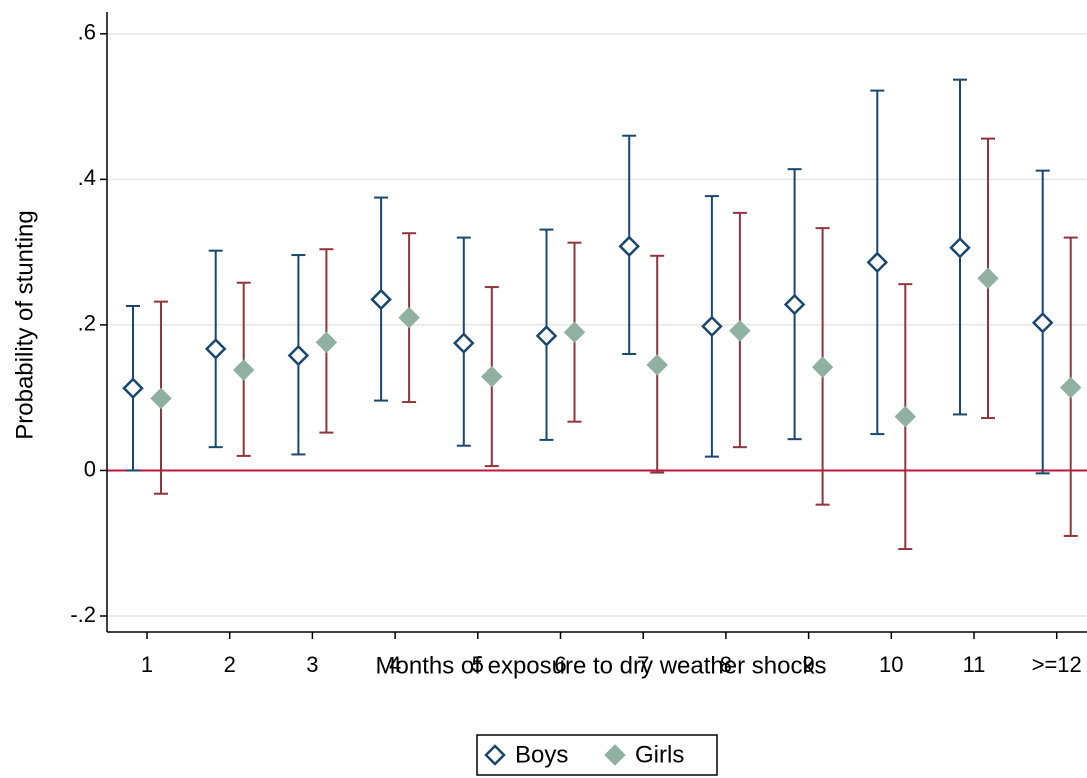 Image resolution: width=1087 pixels, height=778 pixels. What do you see at coordinates (83, 614) in the screenshot?
I see `y-tick-label: -.2` at bounding box center [83, 614].